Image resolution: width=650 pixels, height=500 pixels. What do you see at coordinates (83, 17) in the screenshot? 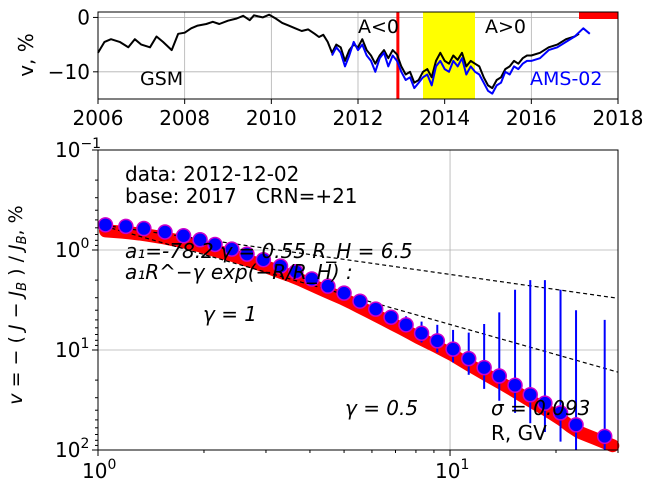
I see `top-y-tick-label: 0` at bounding box center [83, 17].